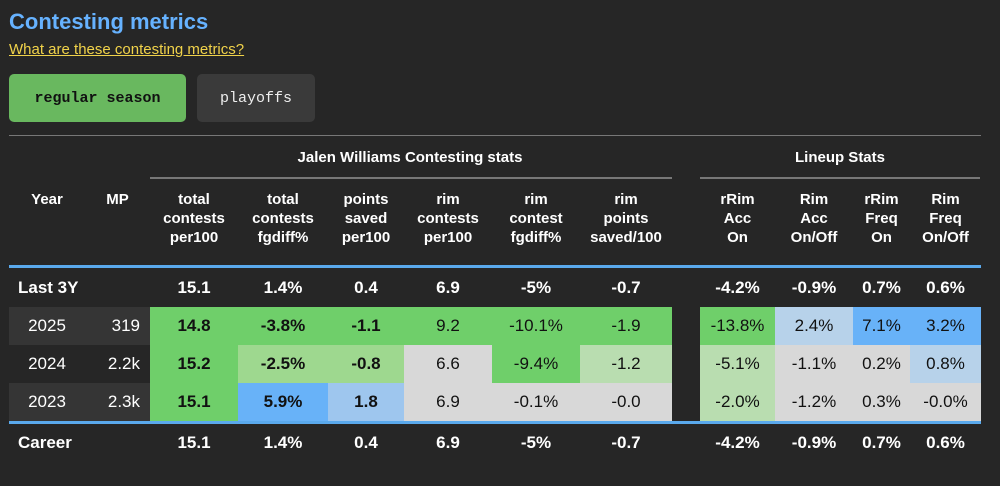 Image resolution: width=1000 pixels, height=486 pixels. What do you see at coordinates (881, 402) in the screenshot?
I see `cell-rrim-freq-on: 0.3%` at bounding box center [881, 402].